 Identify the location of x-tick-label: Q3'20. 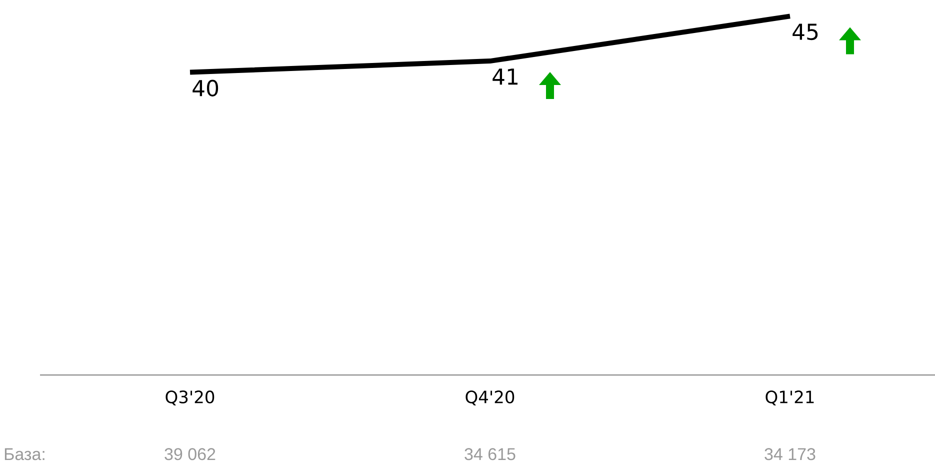
(190, 398).